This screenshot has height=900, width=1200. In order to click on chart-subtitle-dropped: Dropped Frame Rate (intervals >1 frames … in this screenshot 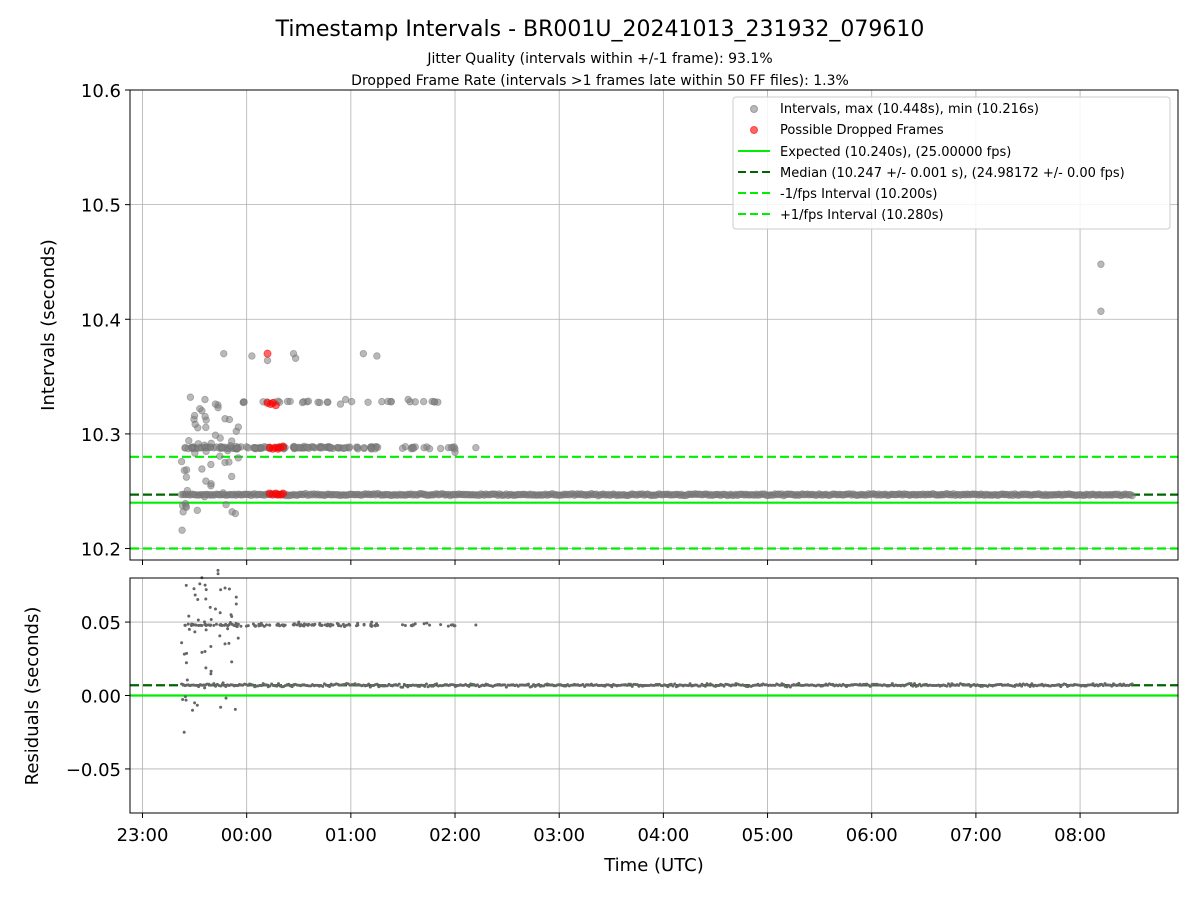, I will do `click(600, 81)`.